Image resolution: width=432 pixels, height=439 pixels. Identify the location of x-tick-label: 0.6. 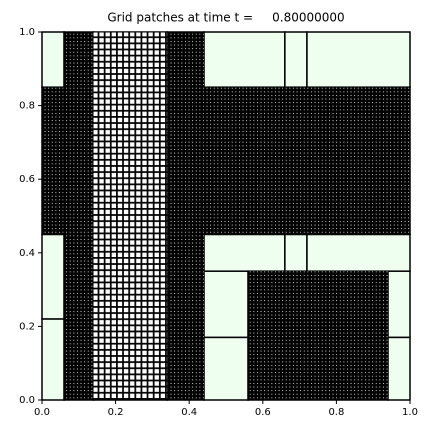
(263, 412).